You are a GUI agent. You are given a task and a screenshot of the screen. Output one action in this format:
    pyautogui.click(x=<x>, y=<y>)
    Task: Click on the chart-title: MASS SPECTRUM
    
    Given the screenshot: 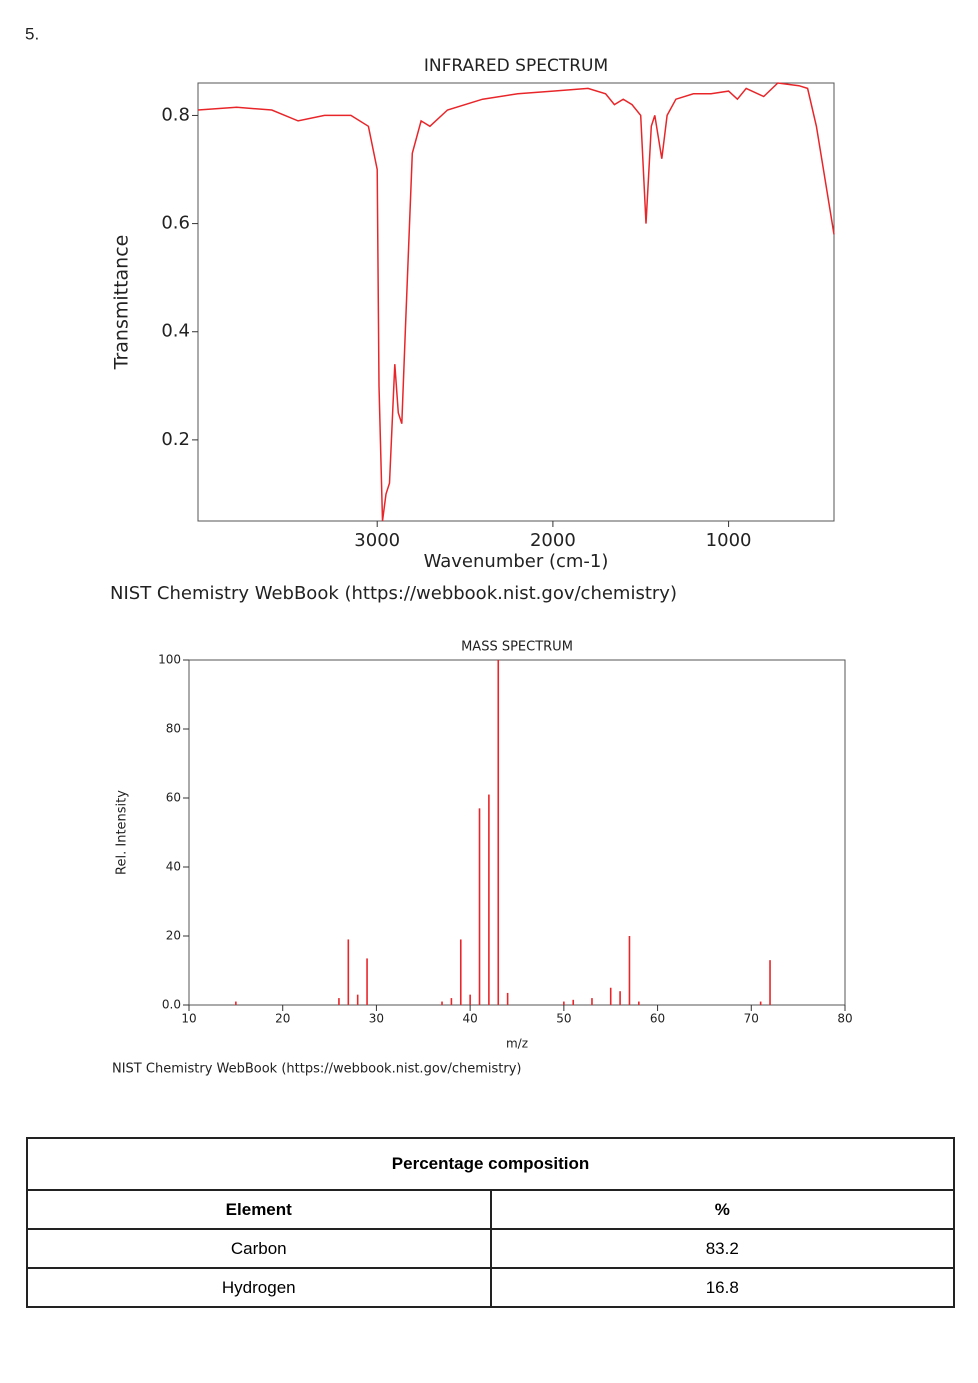 What is the action you would take?
    pyautogui.click(x=517, y=647)
    